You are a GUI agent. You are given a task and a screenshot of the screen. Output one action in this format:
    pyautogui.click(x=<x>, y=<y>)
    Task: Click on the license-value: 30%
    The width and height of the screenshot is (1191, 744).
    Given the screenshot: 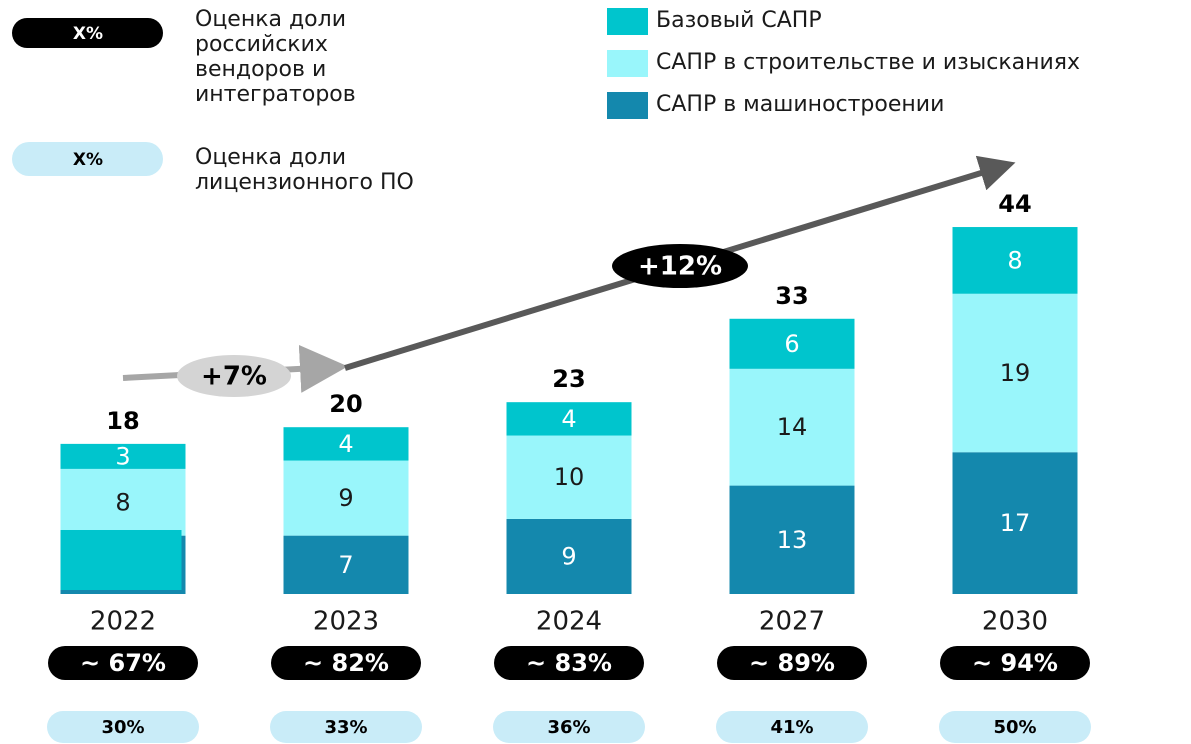 What is the action you would take?
    pyautogui.click(x=122, y=727)
    